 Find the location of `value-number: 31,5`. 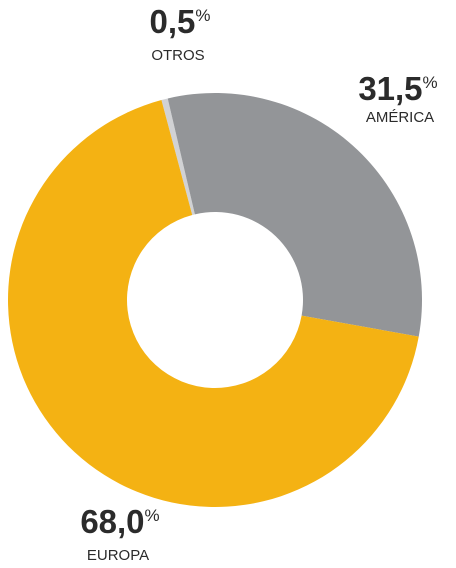

value-number: 31,5 is located at coordinates (390, 88).